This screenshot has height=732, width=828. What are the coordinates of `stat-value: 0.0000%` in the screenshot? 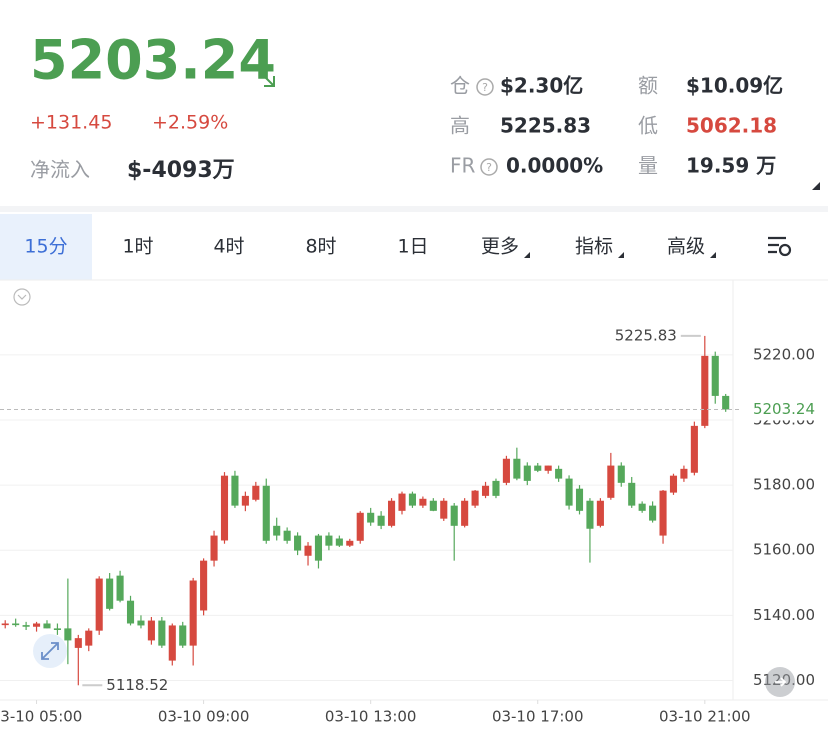 It's located at (554, 166).